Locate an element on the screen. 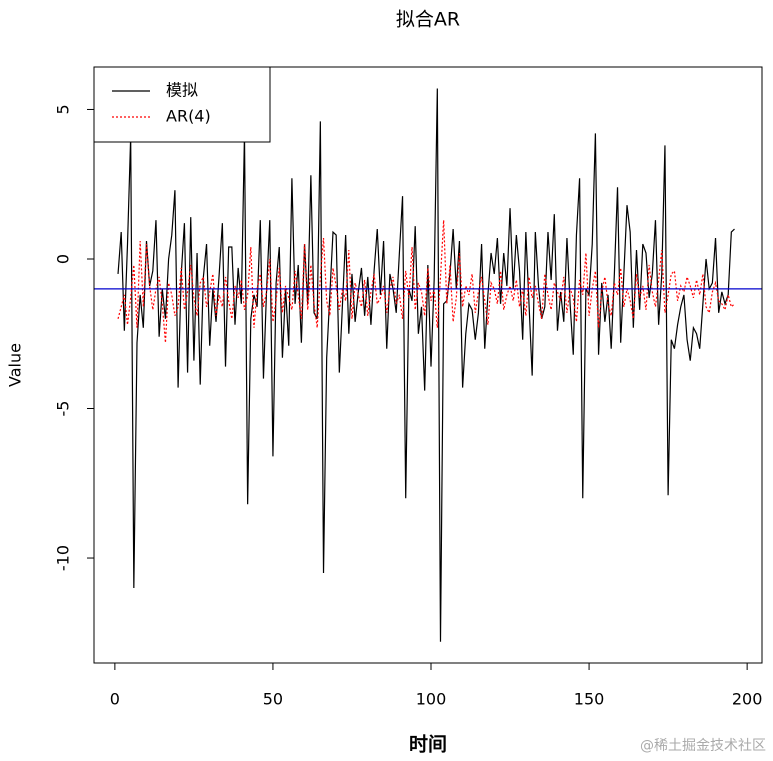 The image size is (773, 761). y-tick-label: 0 is located at coordinates (63, 259).